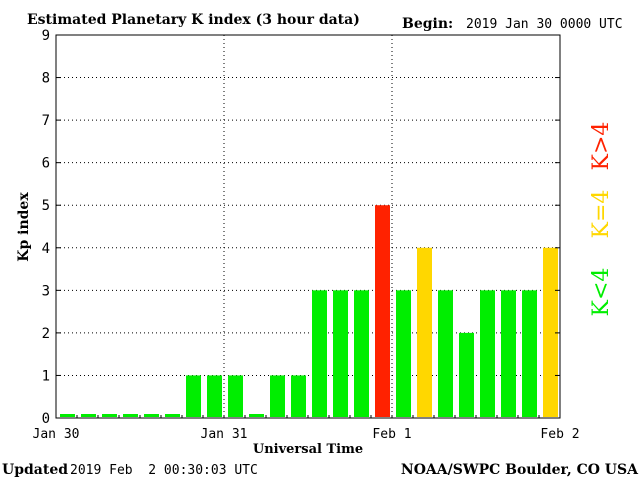 The height and width of the screenshot is (480, 640). I want to click on legend: K<4 K=4 K>4, so click(601, 219).